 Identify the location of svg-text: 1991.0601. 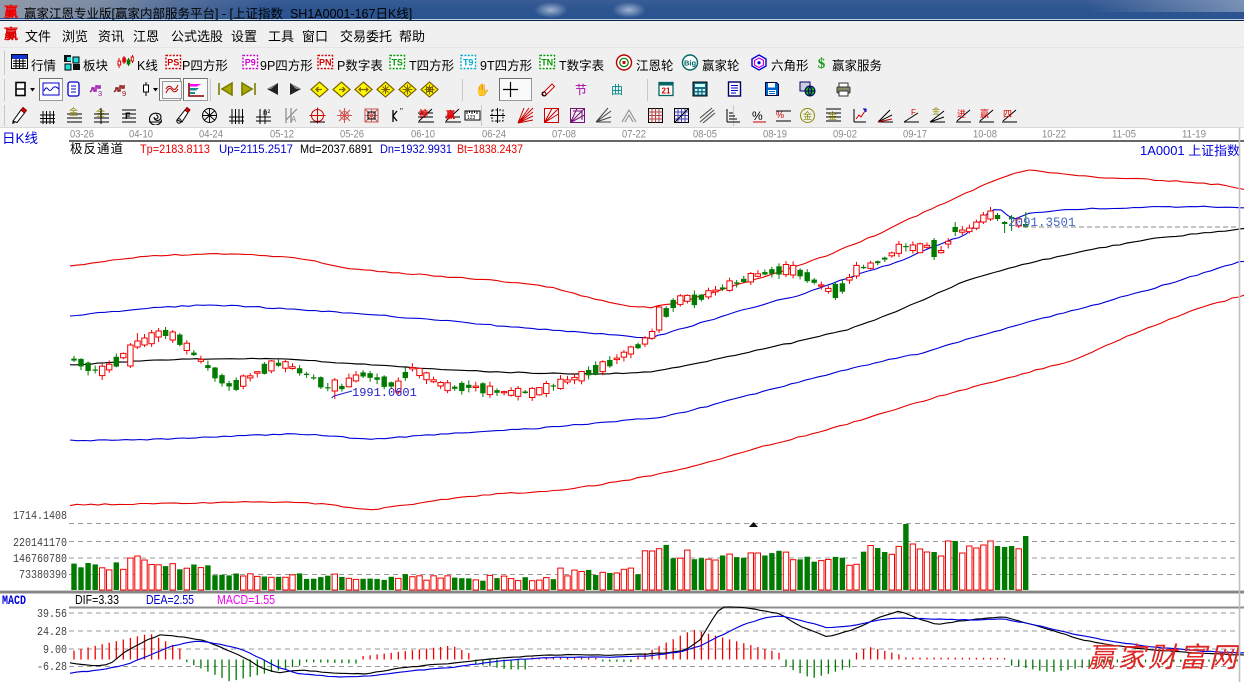
(384, 393).